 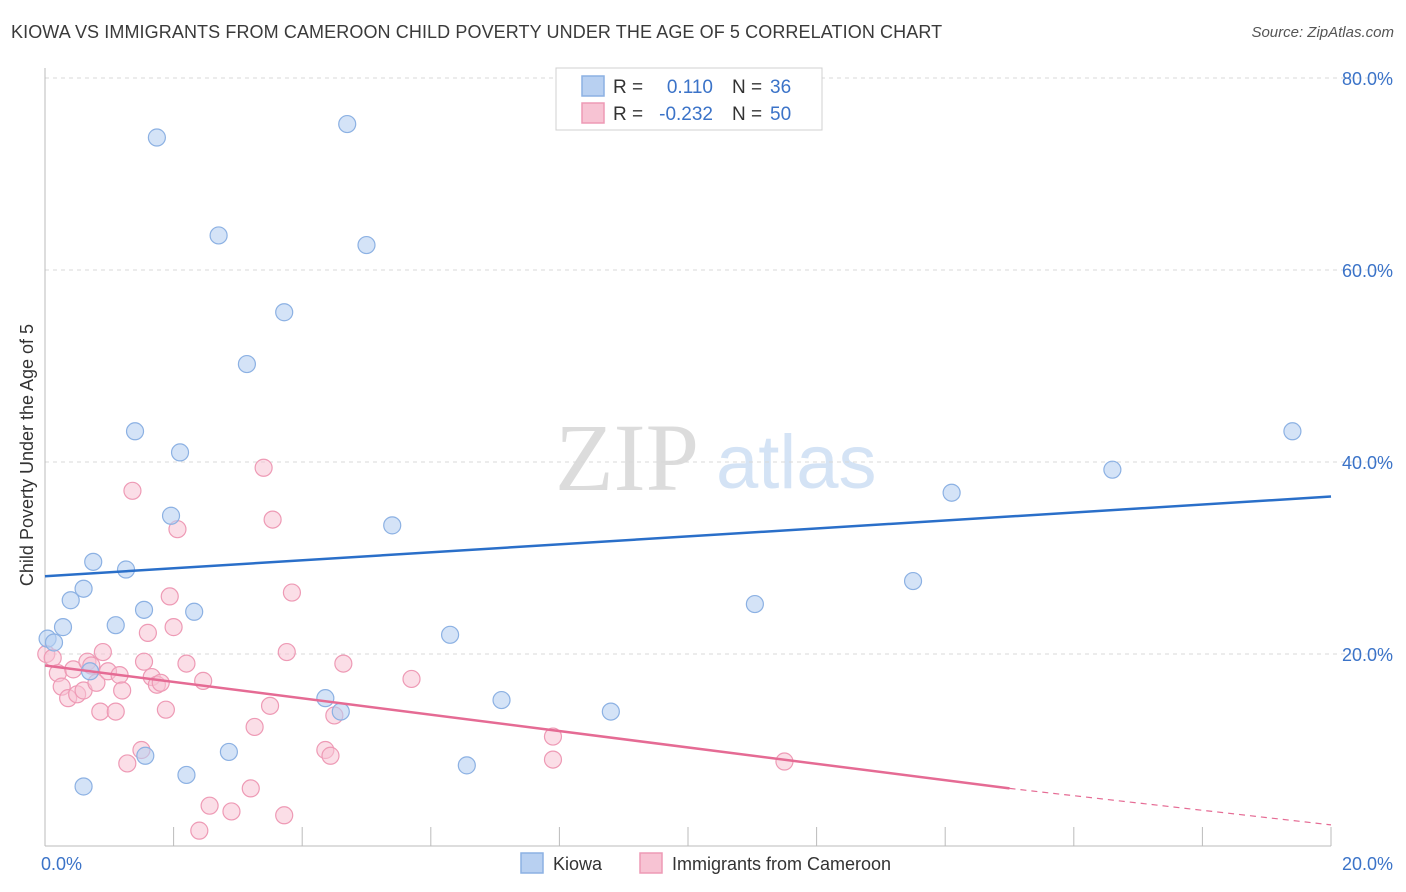 What do you see at coordinates (747, 87) in the screenshot?
I see `stats-n-label-kiowa: N =` at bounding box center [747, 87].